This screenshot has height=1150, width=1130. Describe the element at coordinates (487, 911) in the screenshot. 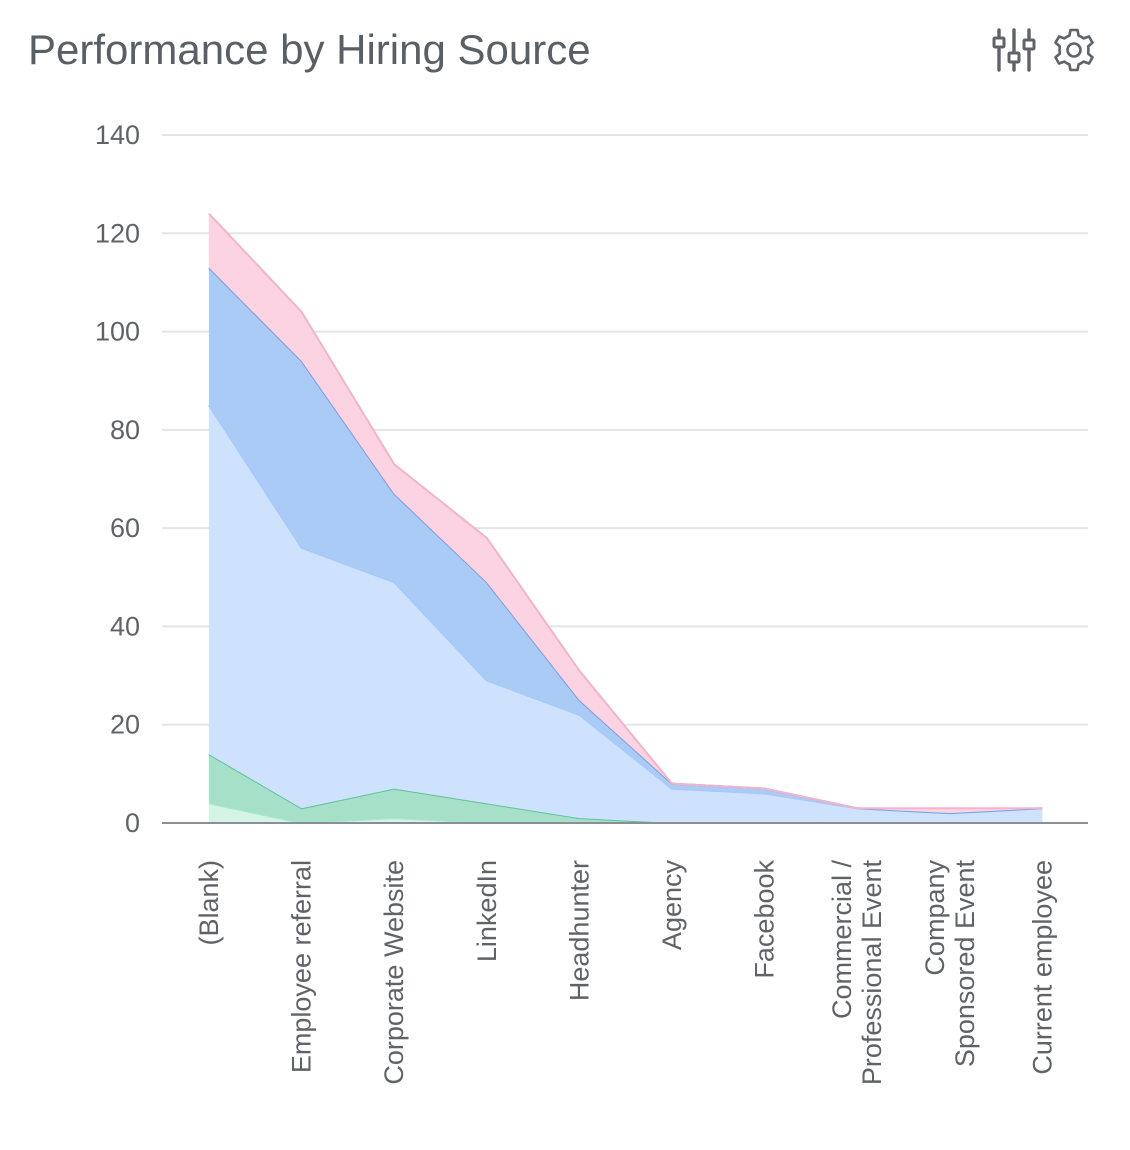

I see `x-tick-label: LinkedIn` at that location.